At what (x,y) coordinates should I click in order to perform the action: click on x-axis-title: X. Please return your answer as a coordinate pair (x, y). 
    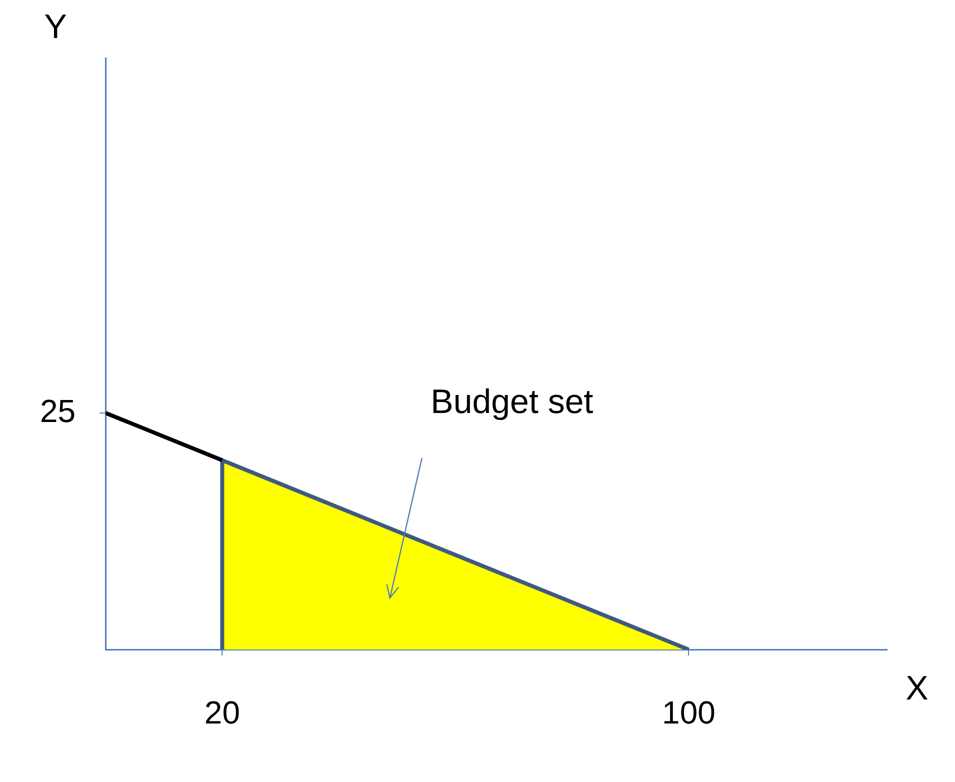
    Looking at the image, I should click on (917, 689).